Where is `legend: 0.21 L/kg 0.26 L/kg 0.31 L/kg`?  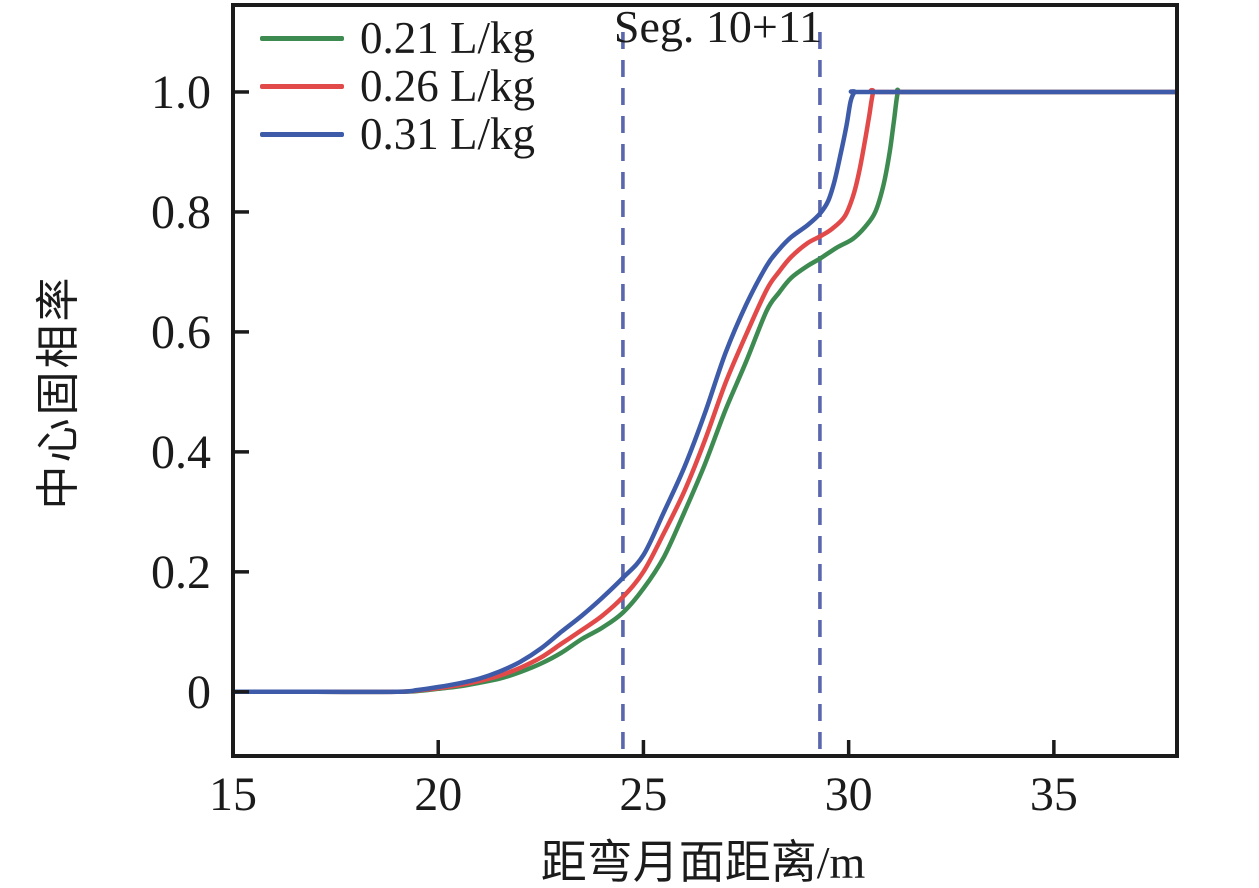
legend: 0.21 L/kg 0.26 L/kg 0.31 L/kg is located at coordinates (397, 86).